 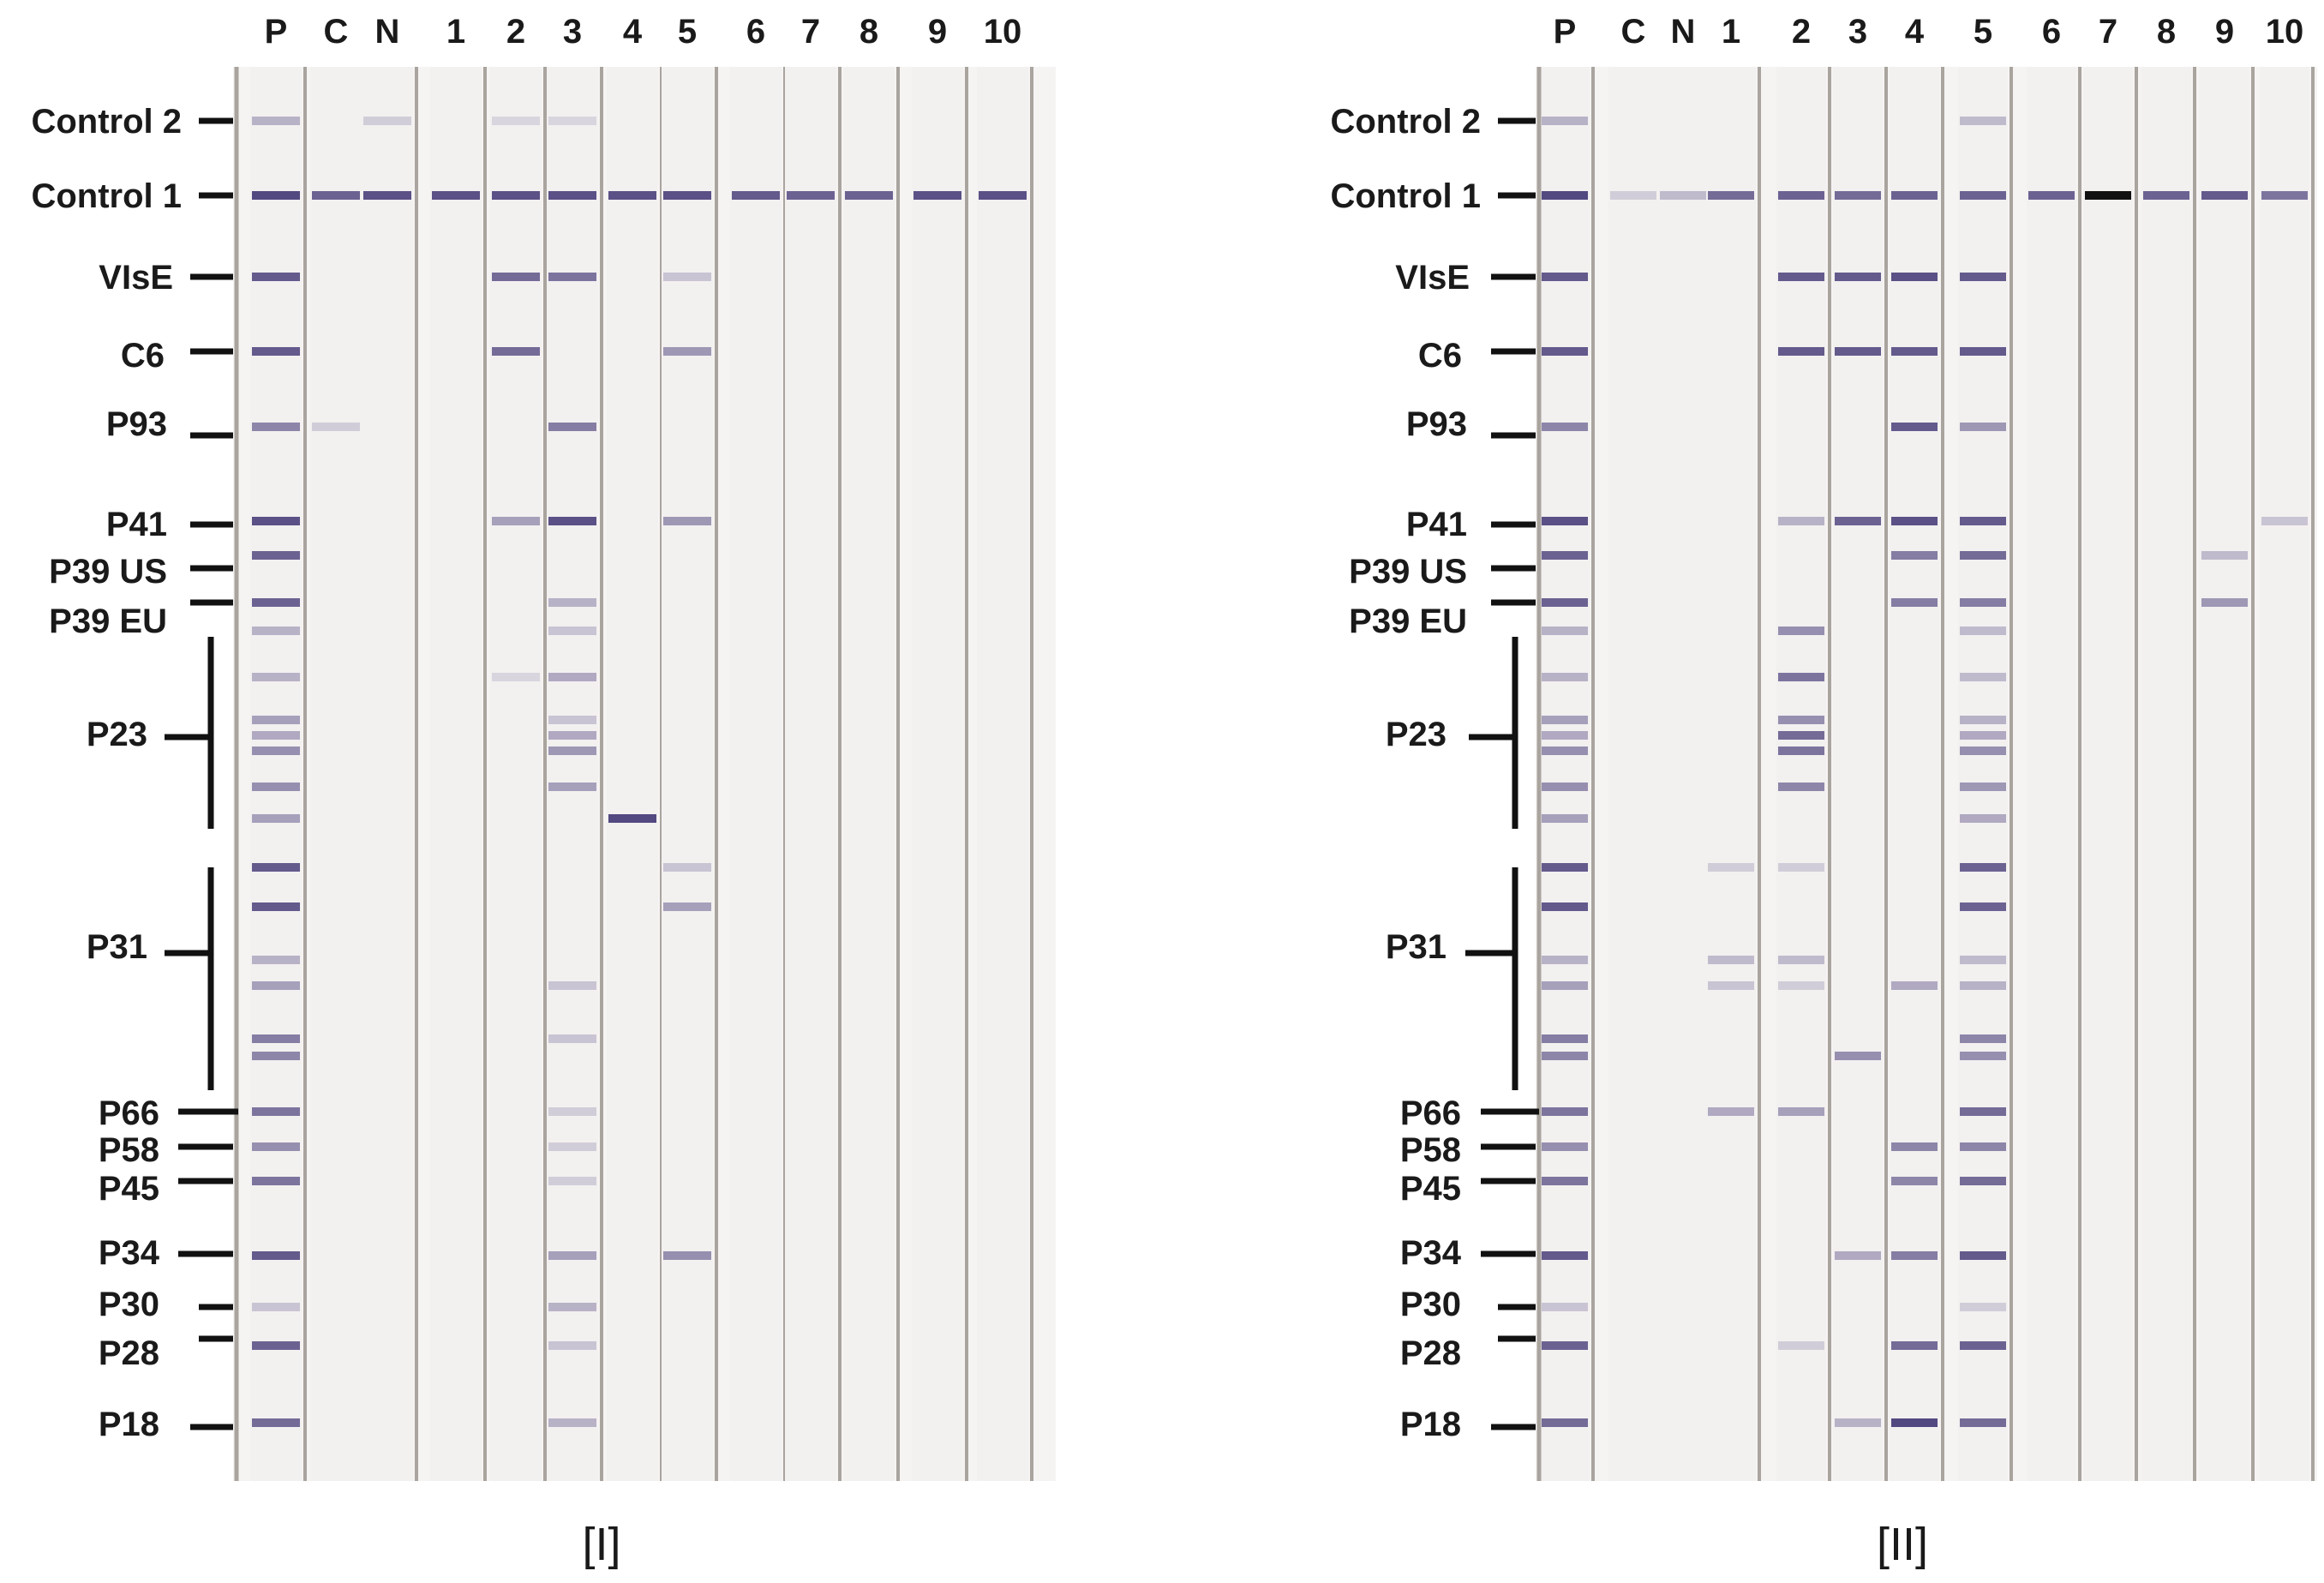 I want to click on panel-2-lane-9: 9, so click(x=2225, y=32).